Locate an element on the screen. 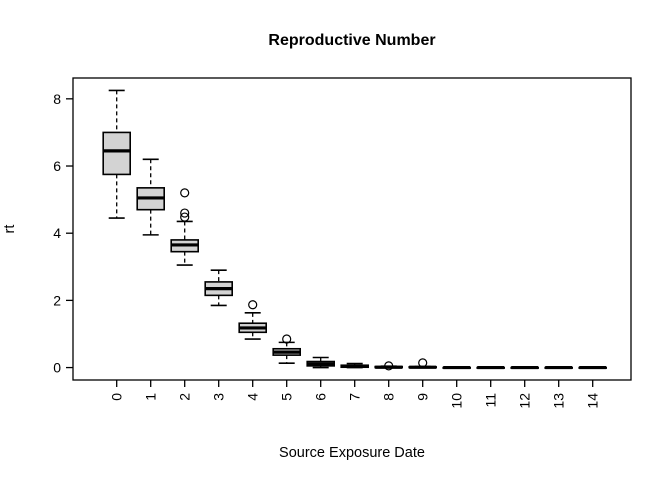  x-tick-label: 0 is located at coordinates (117, 397).